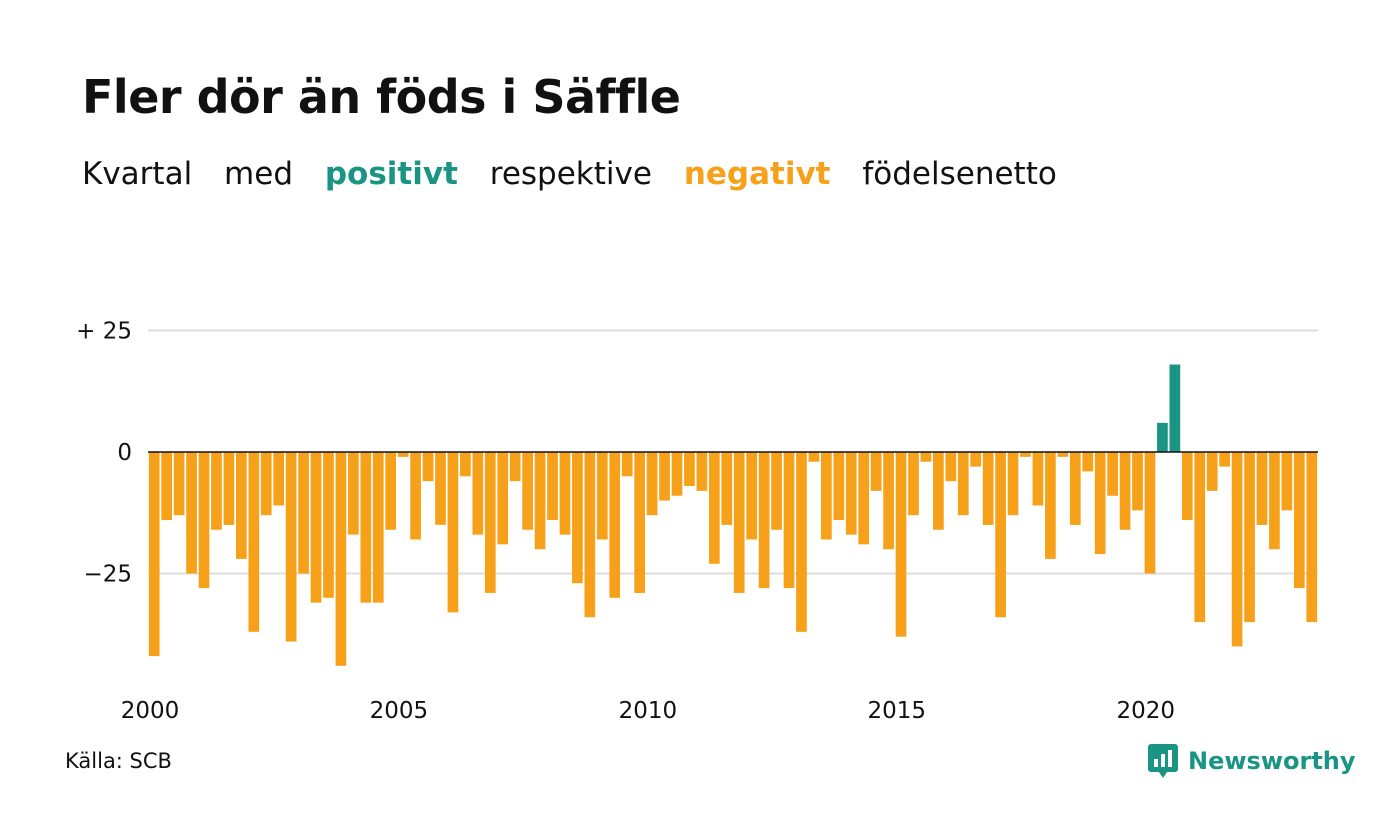  What do you see at coordinates (399, 711) in the screenshot?
I see `x-tick-label: 2005` at bounding box center [399, 711].